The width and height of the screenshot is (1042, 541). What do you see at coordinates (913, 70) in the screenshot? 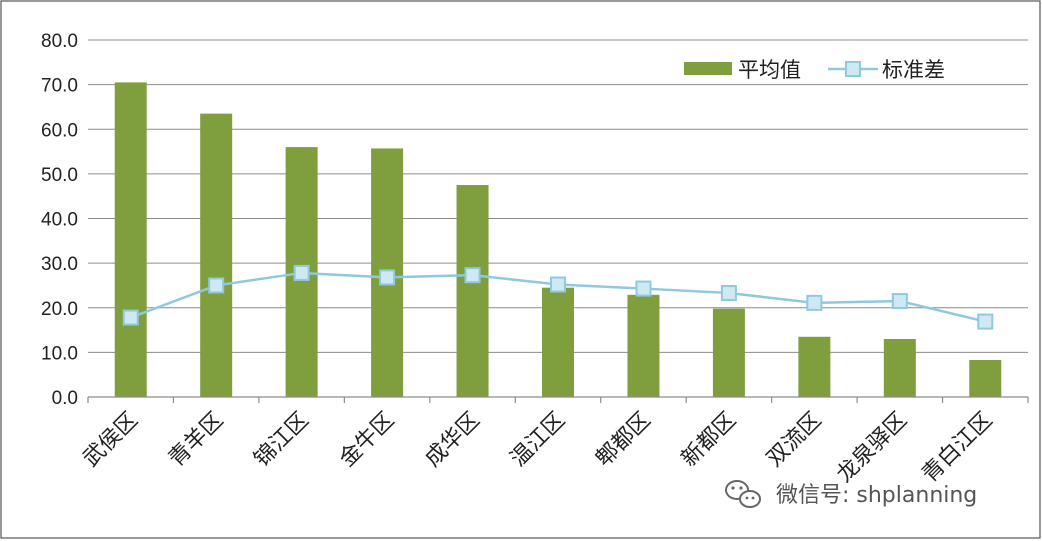
I see `legend-label-line: 标准差` at bounding box center [913, 70].